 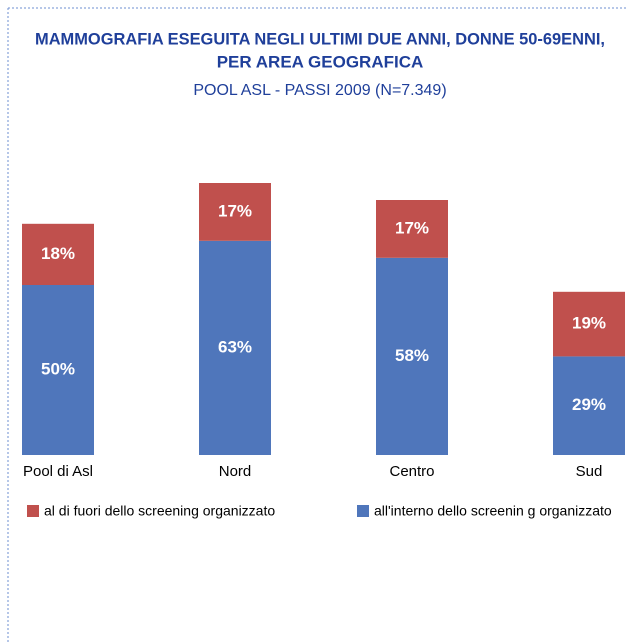 I want to click on x-tick-label: Nord, so click(x=235, y=471).